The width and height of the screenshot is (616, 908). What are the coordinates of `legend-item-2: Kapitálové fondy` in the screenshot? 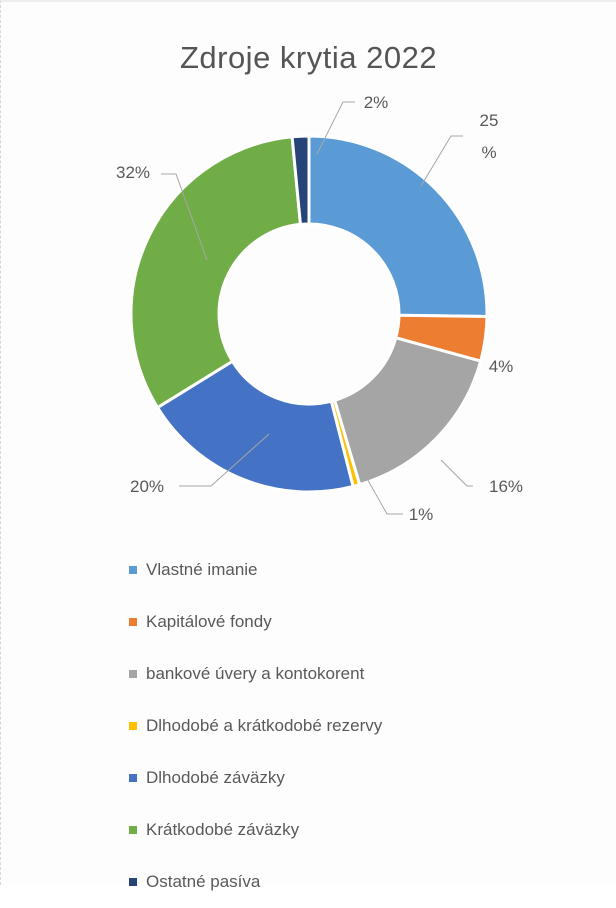 It's located at (255, 622).